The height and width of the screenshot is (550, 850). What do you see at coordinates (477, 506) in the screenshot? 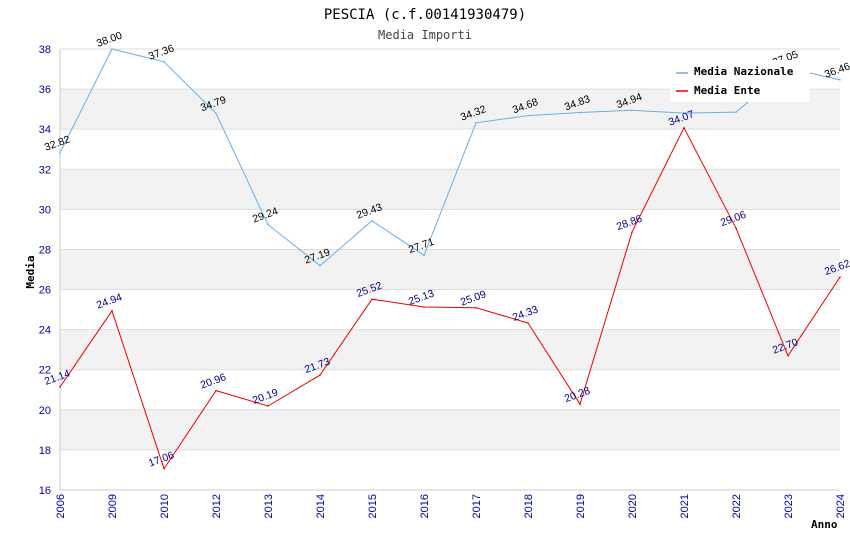
I see `x-tick-label: 2017` at bounding box center [477, 506].